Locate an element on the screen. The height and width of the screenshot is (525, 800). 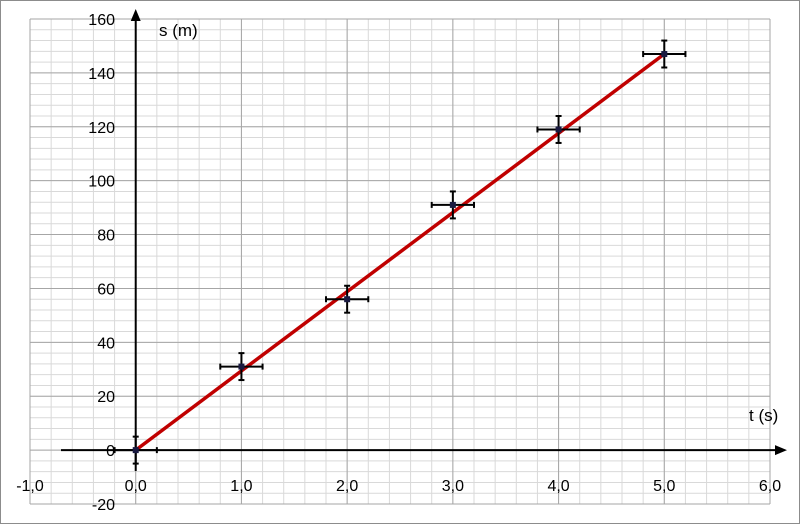
x-tick-label: 1,0 is located at coordinates (241, 486).